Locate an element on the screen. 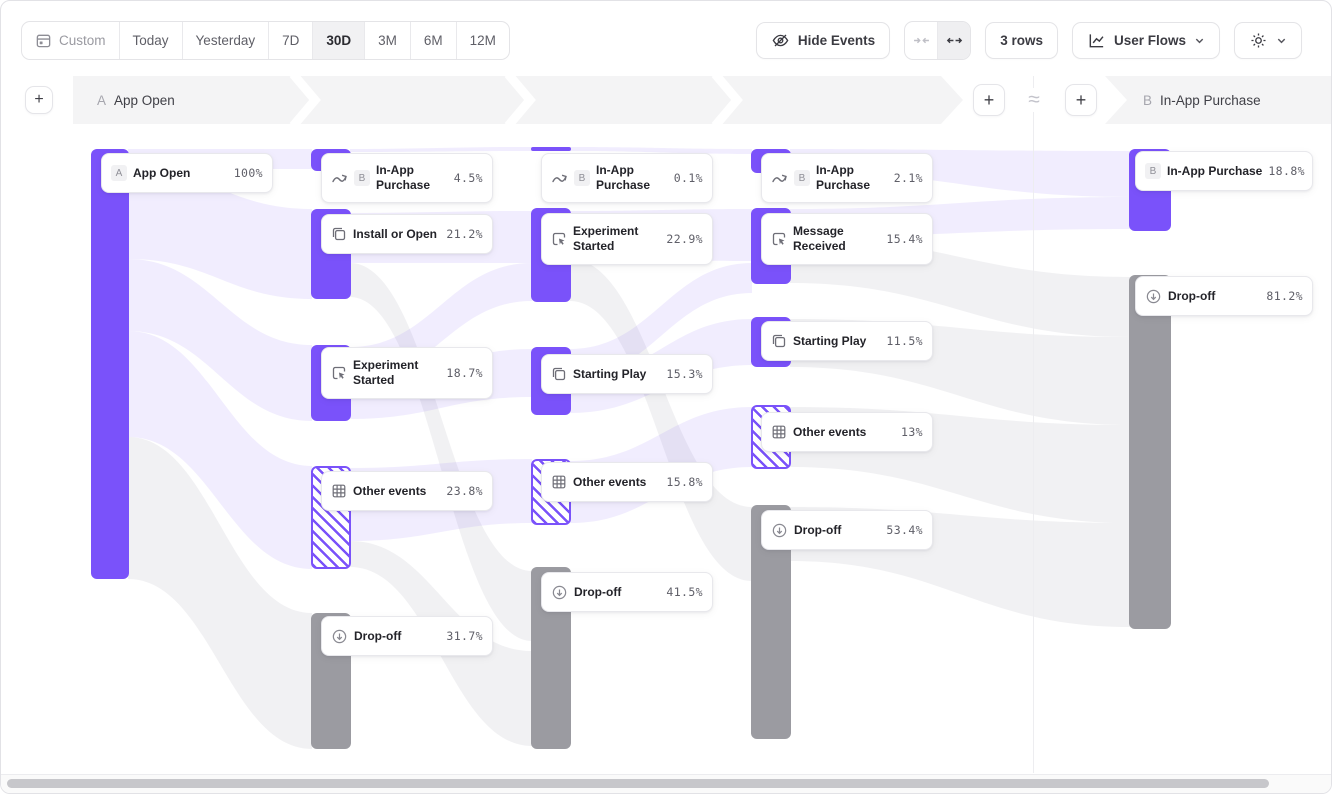 This screenshot has width=1332, height=794. node-value: 15.8% is located at coordinates (684, 482).